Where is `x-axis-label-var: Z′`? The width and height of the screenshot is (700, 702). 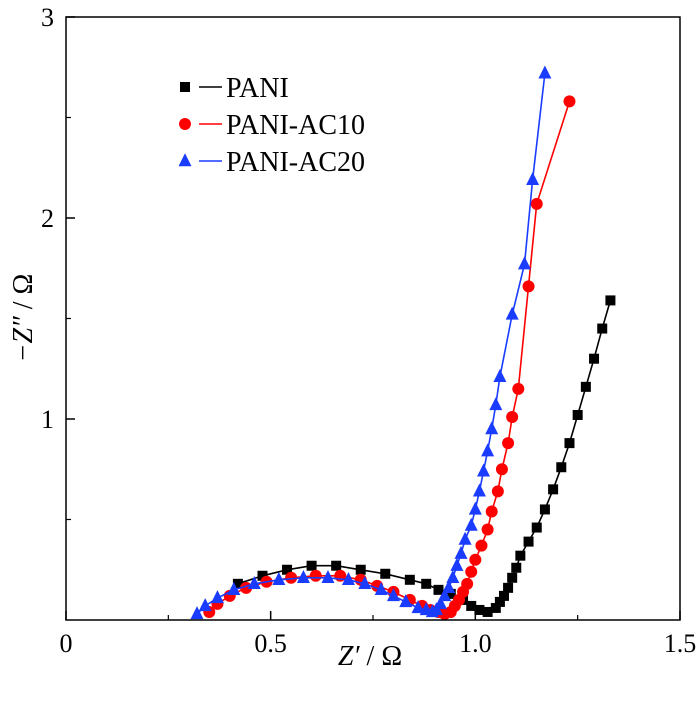 x-axis-label-var: Z′ is located at coordinates (349, 656).